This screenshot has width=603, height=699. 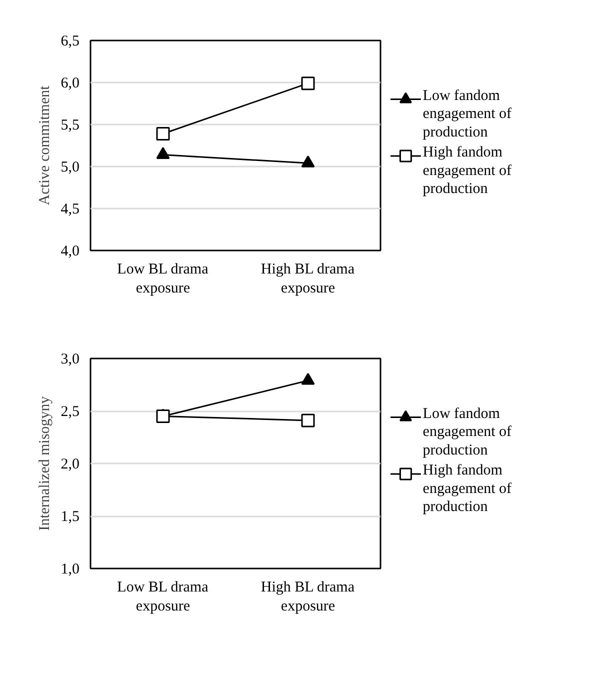 What do you see at coordinates (70, 210) in the screenshot?
I see `y-tick-label: 4,5` at bounding box center [70, 210].